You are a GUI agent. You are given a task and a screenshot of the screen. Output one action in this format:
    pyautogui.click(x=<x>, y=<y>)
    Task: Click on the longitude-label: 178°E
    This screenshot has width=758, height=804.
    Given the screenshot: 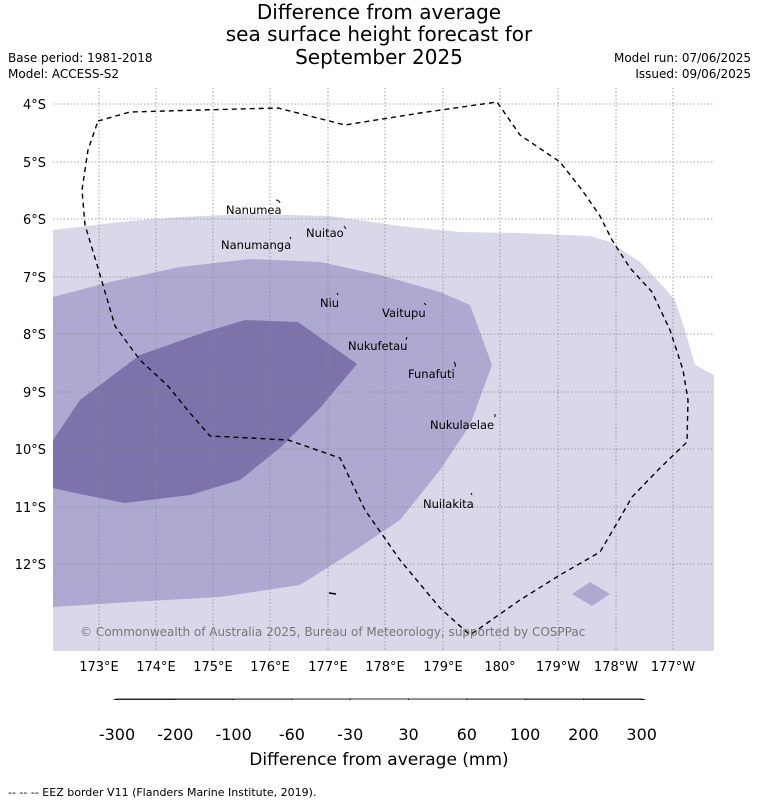 What is the action you would take?
    pyautogui.click(x=385, y=667)
    